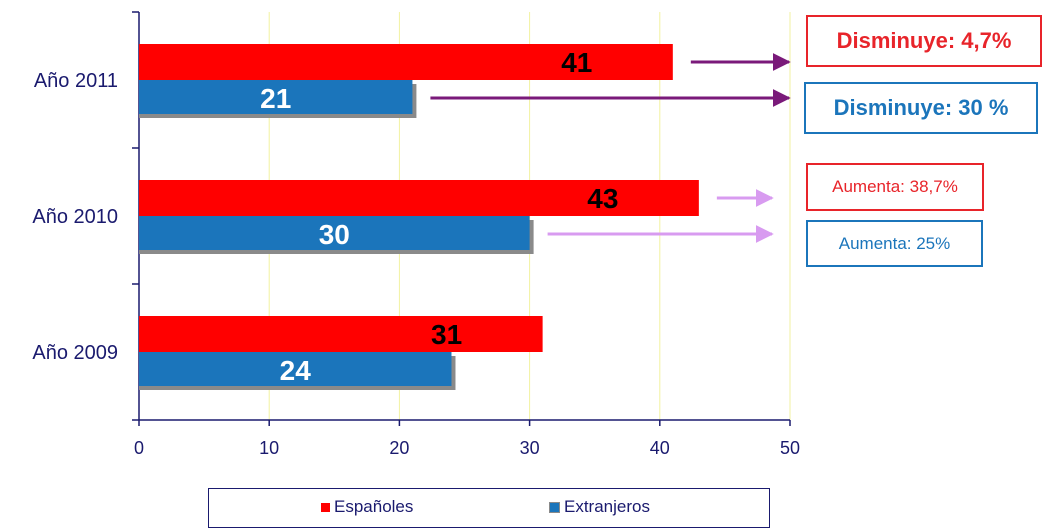  I want to click on data-label-extranjeros-a-o-2010: 30, so click(334, 234).